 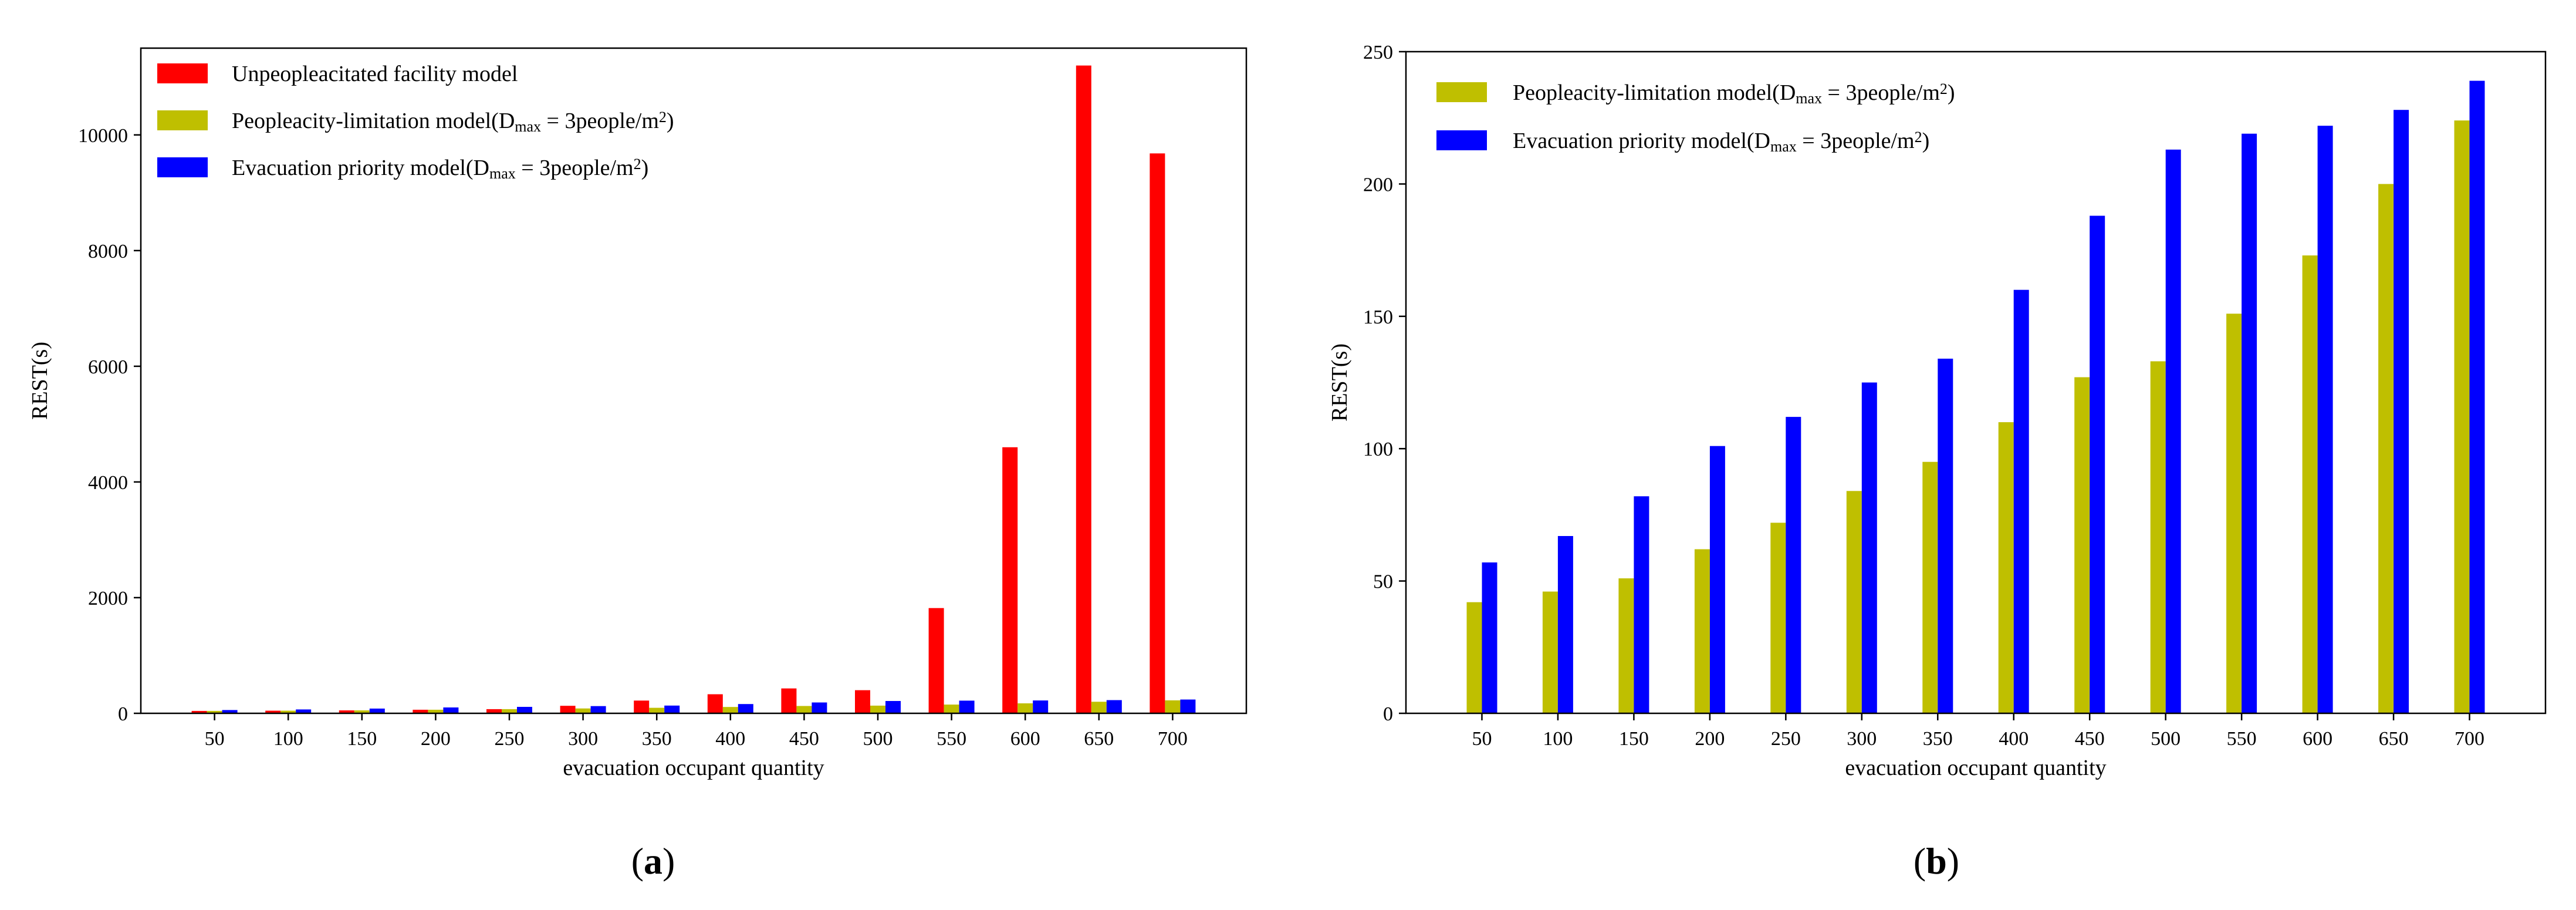 I want to click on y-tick-label: 100, so click(x=1378, y=449).